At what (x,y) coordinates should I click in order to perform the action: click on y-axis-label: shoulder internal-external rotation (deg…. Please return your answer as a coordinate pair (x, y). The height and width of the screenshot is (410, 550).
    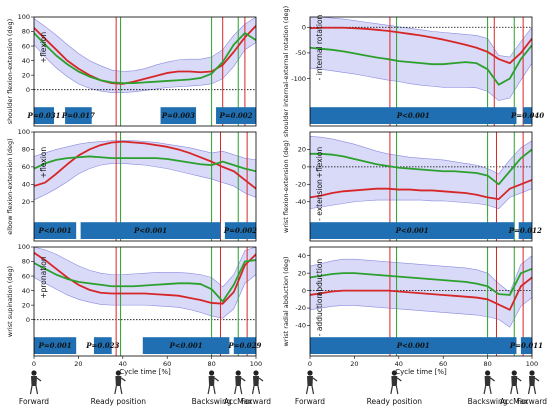
    Looking at the image, I should click on (286, 71).